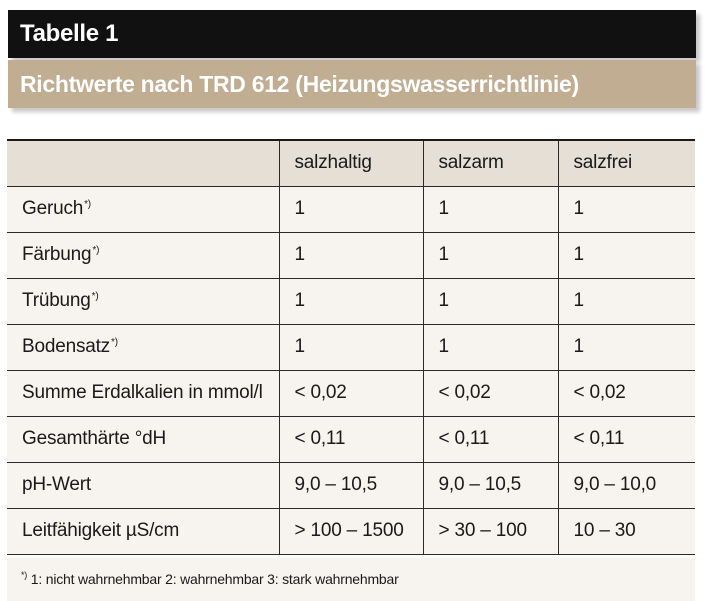  What do you see at coordinates (94, 438) in the screenshot?
I see `row-label: Gesamthärte °dH` at bounding box center [94, 438].